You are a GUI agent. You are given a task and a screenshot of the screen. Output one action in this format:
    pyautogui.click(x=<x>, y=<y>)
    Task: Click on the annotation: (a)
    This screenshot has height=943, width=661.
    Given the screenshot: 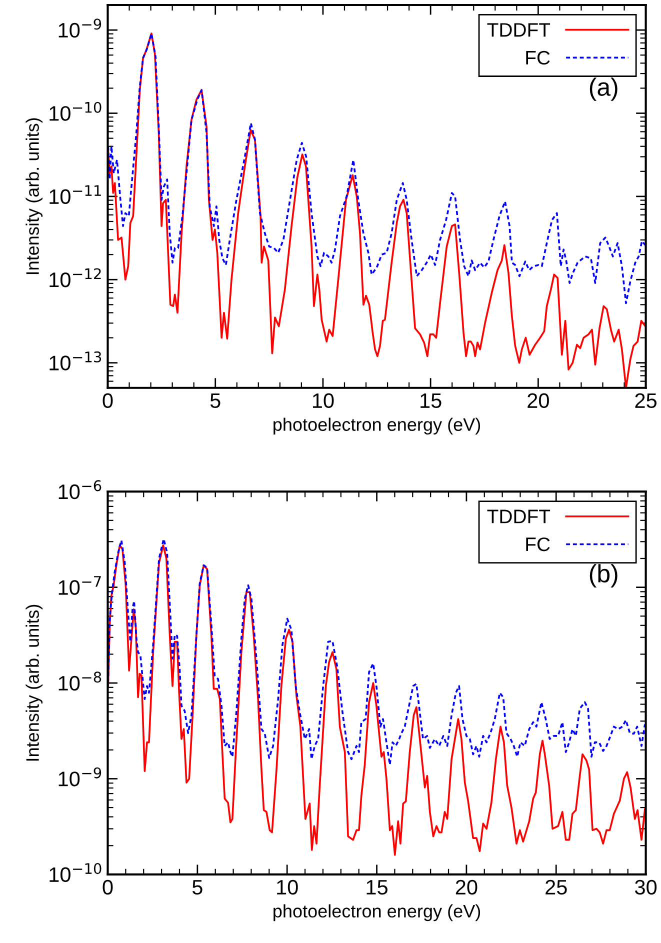 What is the action you would take?
    pyautogui.click(x=604, y=89)
    